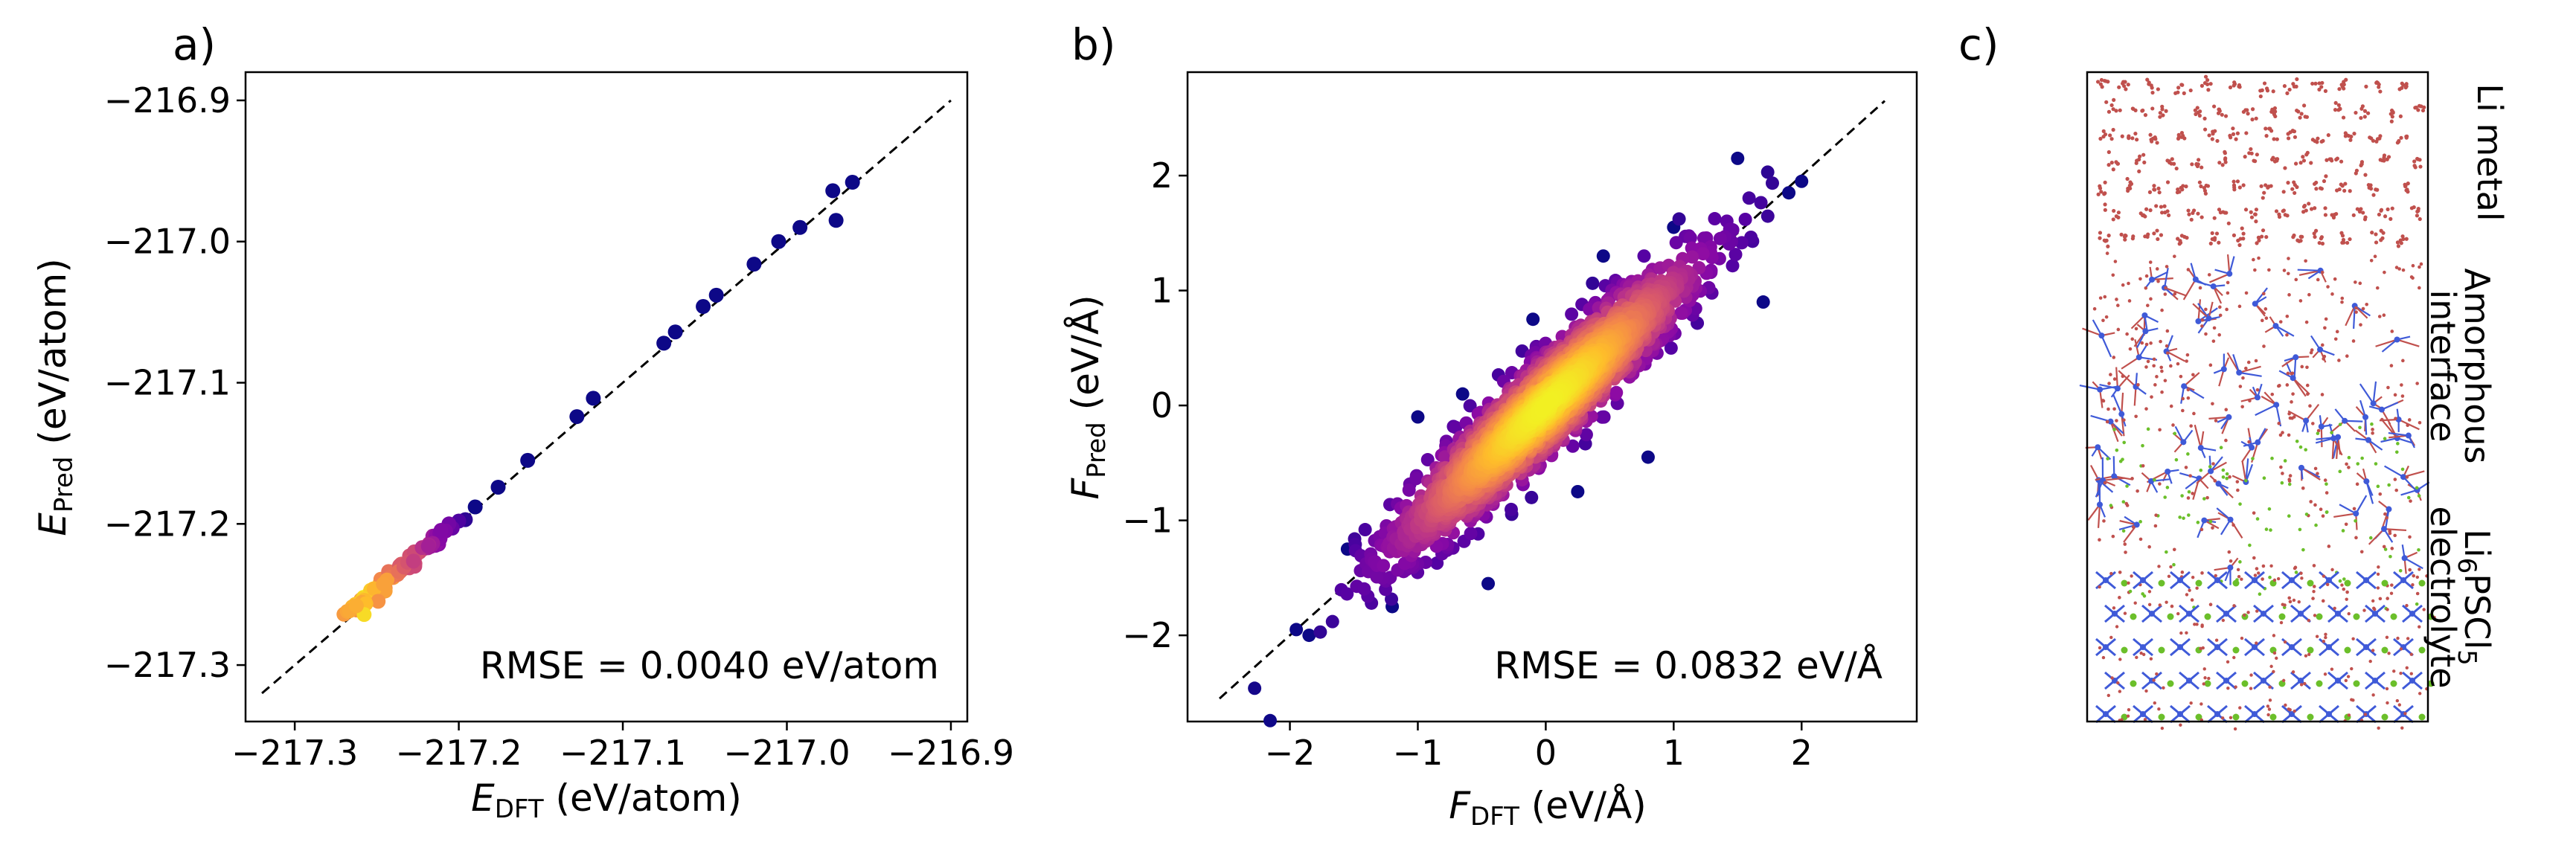 This screenshot has width=2576, height=845. What do you see at coordinates (577, 417) in the screenshot?
I see `energy-point` at bounding box center [577, 417].